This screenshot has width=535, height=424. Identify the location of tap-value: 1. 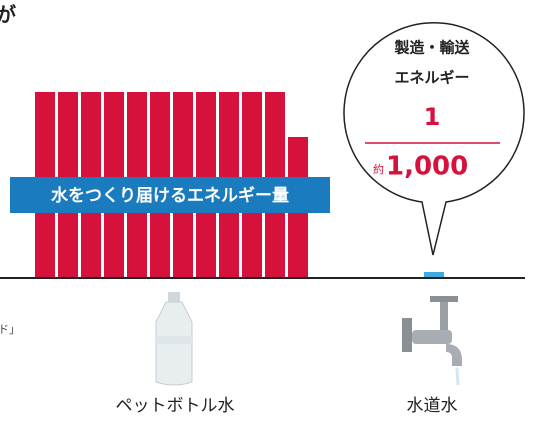
(432, 117).